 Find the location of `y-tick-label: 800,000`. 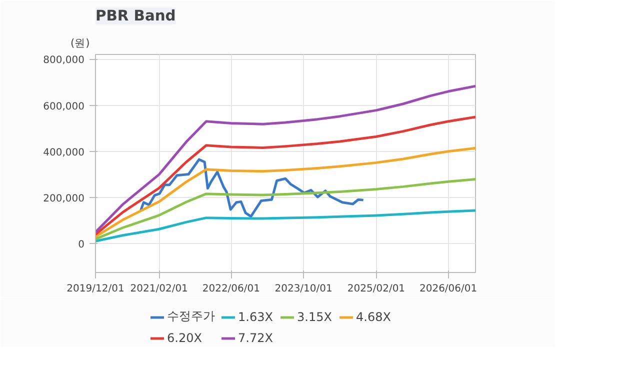

y-tick-label: 800,000 is located at coordinates (64, 60).